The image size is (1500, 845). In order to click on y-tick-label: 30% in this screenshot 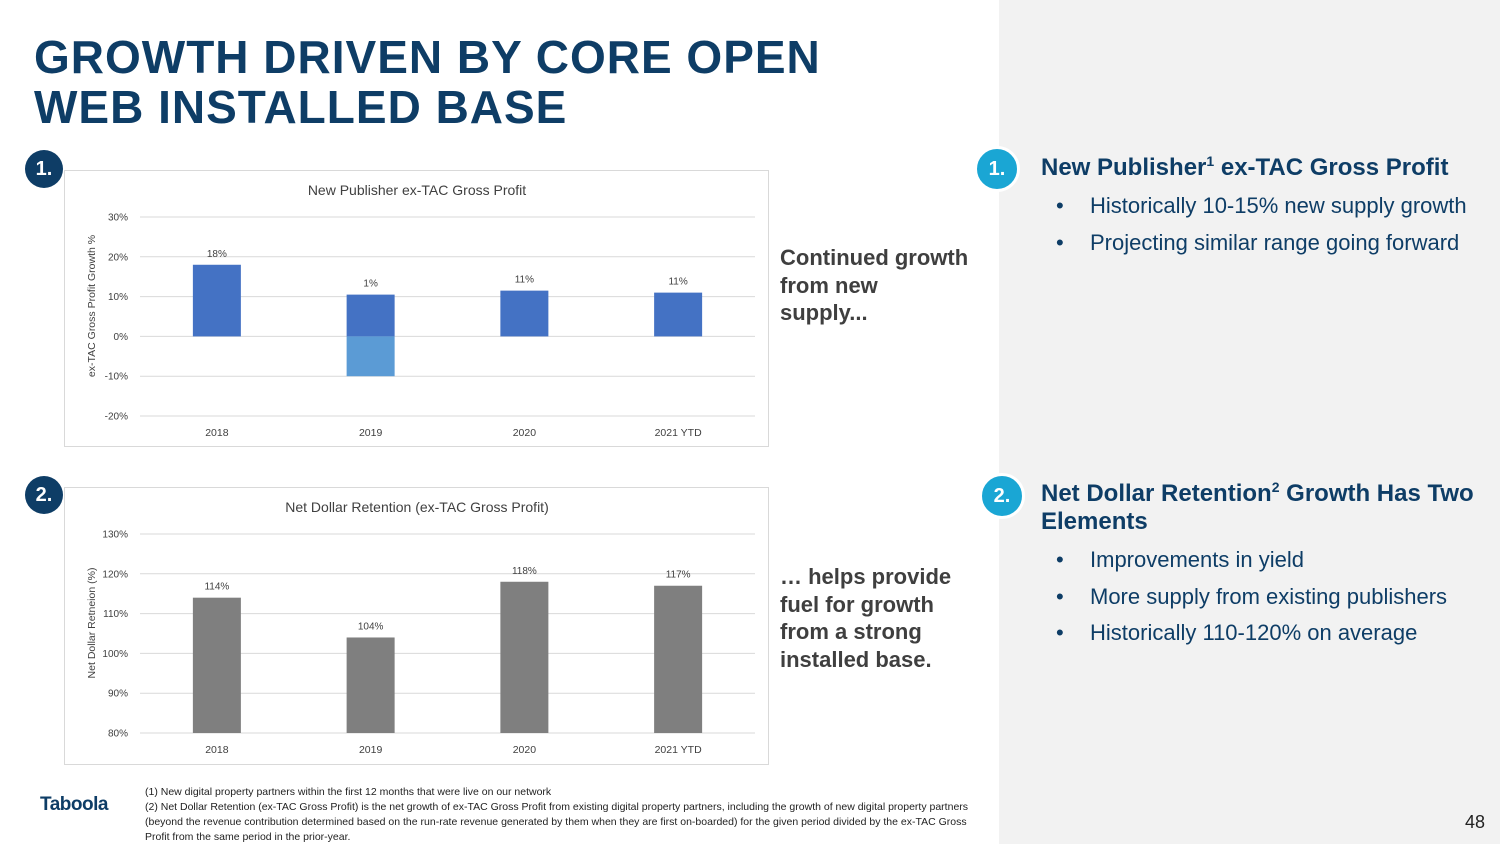, I will do `click(118, 218)`.